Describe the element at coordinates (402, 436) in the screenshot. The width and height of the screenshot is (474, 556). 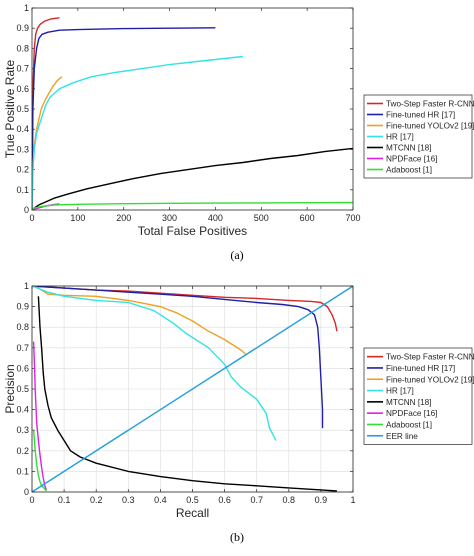
I see `legend-label: EER line` at that location.